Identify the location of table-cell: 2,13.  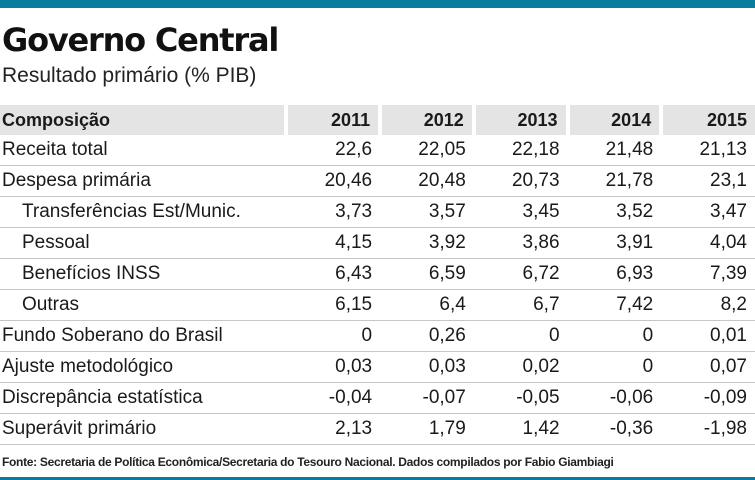
(333, 429).